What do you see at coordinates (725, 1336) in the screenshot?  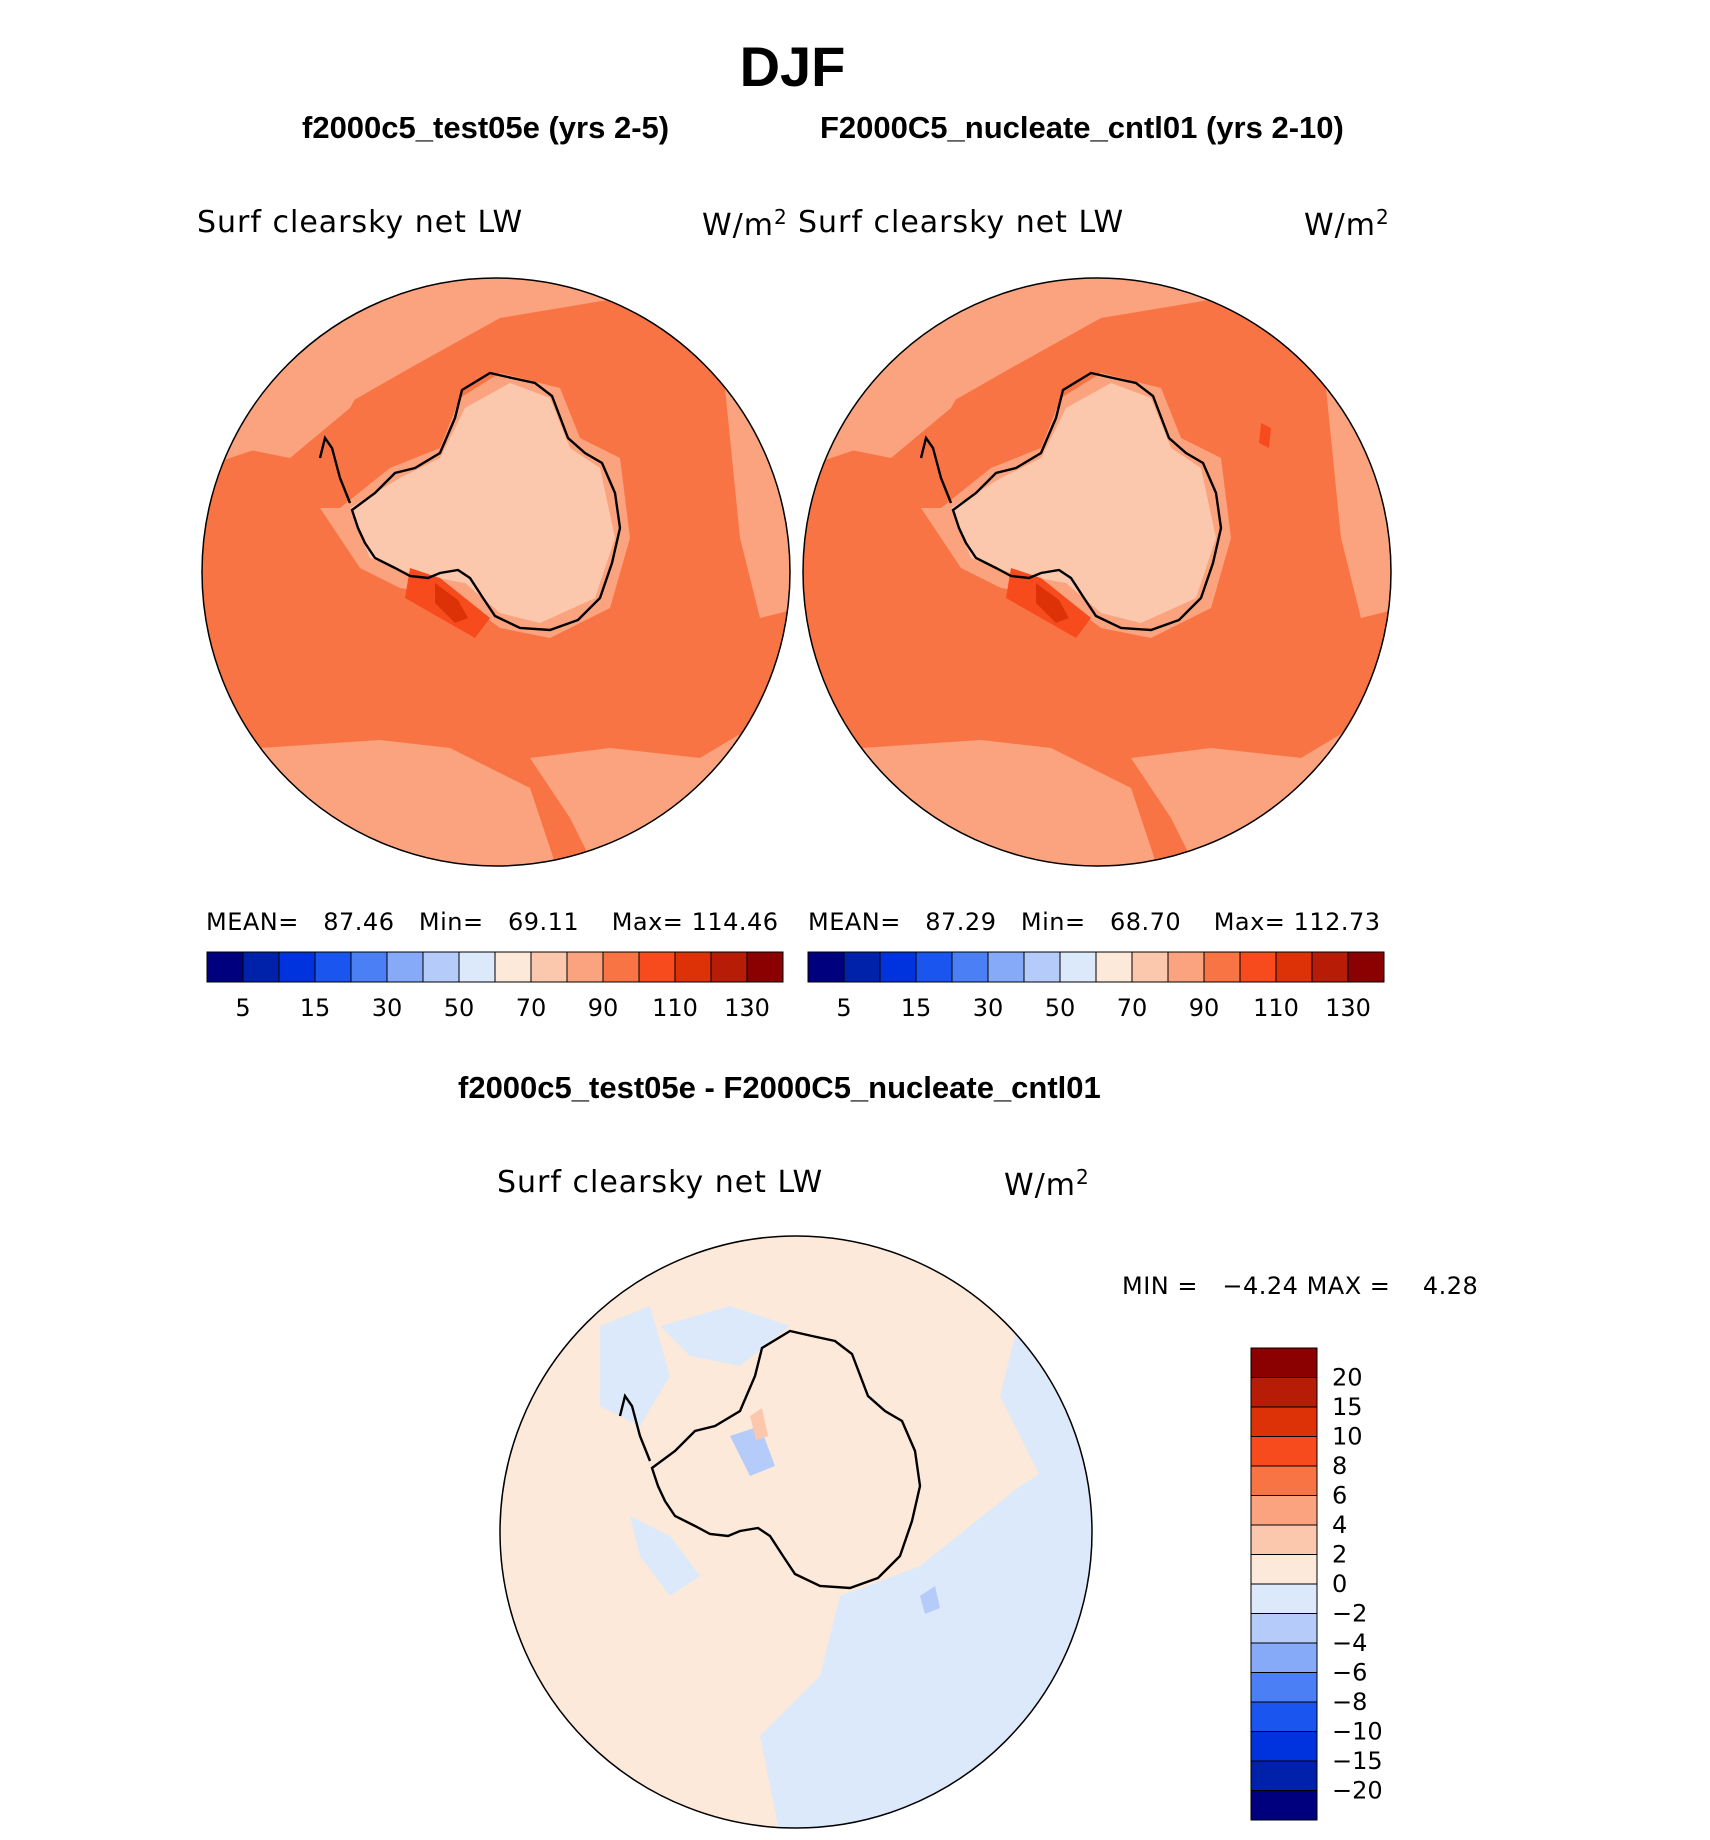 I see `diff-field-neg2-0-north` at bounding box center [725, 1336].